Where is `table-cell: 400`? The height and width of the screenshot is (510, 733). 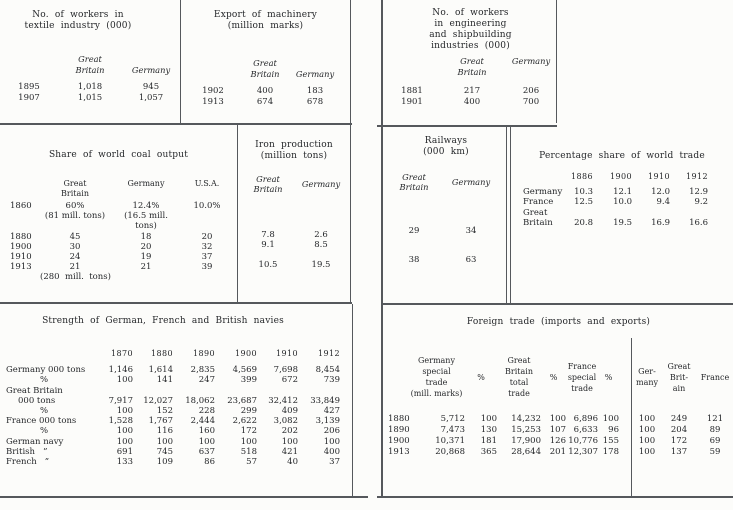
table-cell: 400 is located at coordinates (331, 451).